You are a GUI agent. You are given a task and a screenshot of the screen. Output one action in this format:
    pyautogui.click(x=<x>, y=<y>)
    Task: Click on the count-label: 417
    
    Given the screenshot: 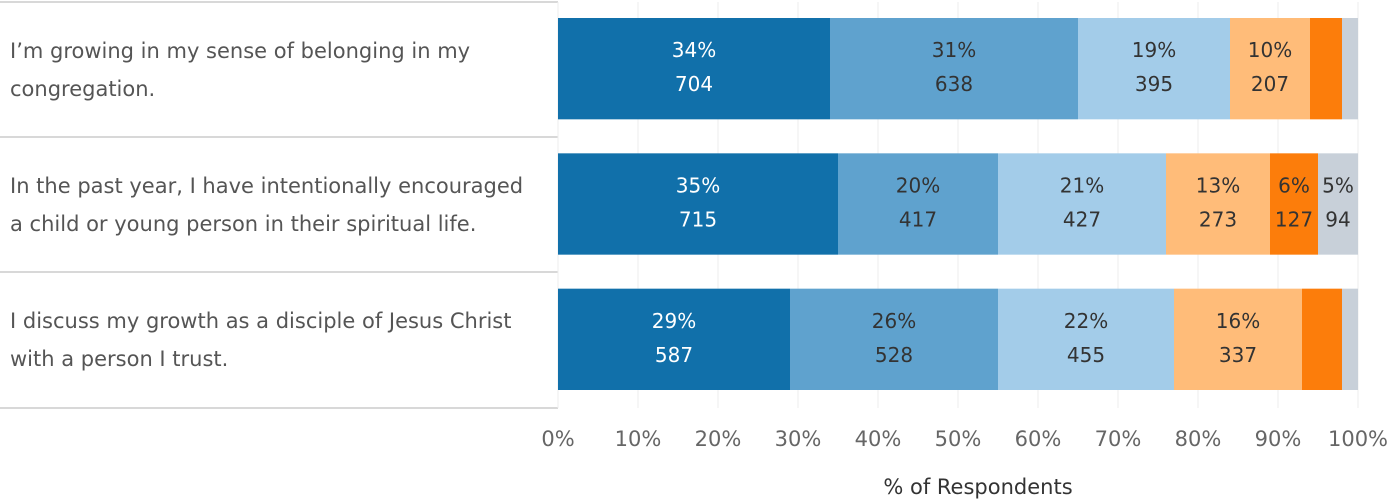 What is the action you would take?
    pyautogui.click(x=918, y=220)
    